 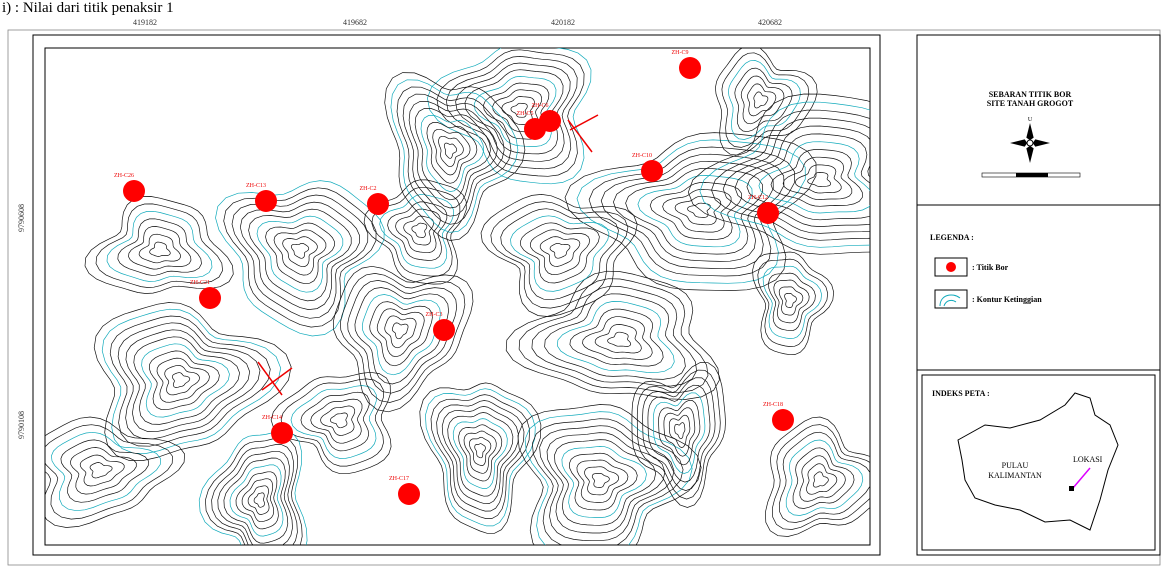 I want to click on borehole-label: ZH-C6, so click(x=540, y=106).